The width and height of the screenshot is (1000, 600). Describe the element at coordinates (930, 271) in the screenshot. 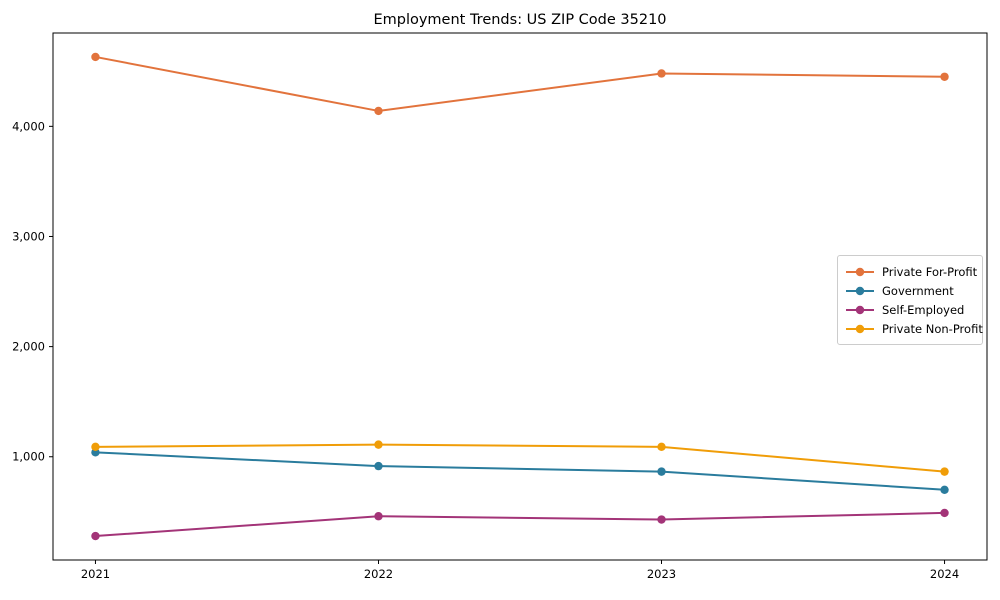

I see `legend-label: Private For-Profit` at that location.